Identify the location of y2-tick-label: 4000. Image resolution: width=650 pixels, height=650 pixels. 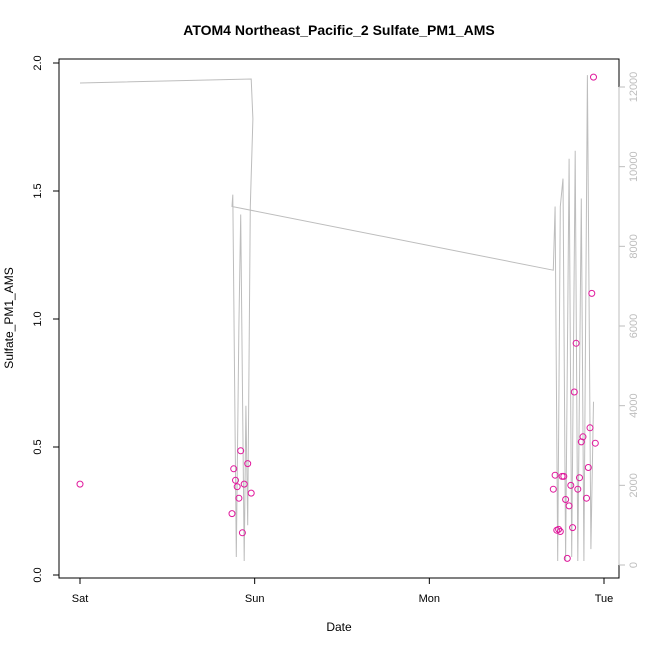
(634, 405).